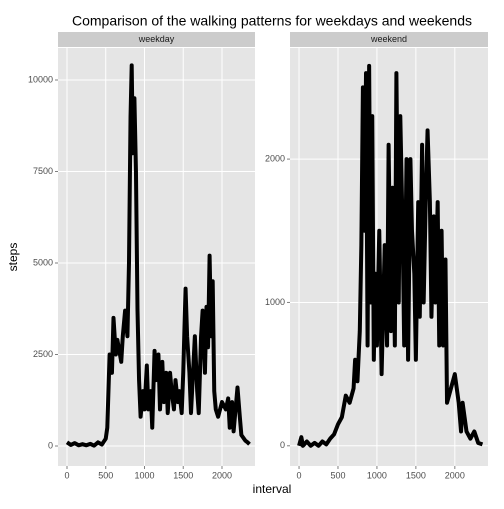  What do you see at coordinates (272, 489) in the screenshot?
I see `x-axis-label: interval` at bounding box center [272, 489].